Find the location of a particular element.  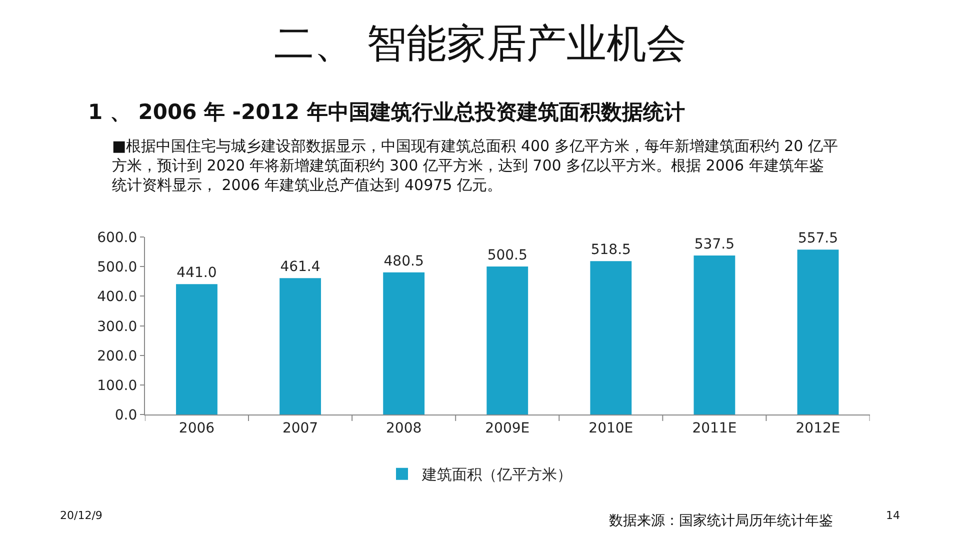

x-tick-label: 2011E is located at coordinates (714, 428).